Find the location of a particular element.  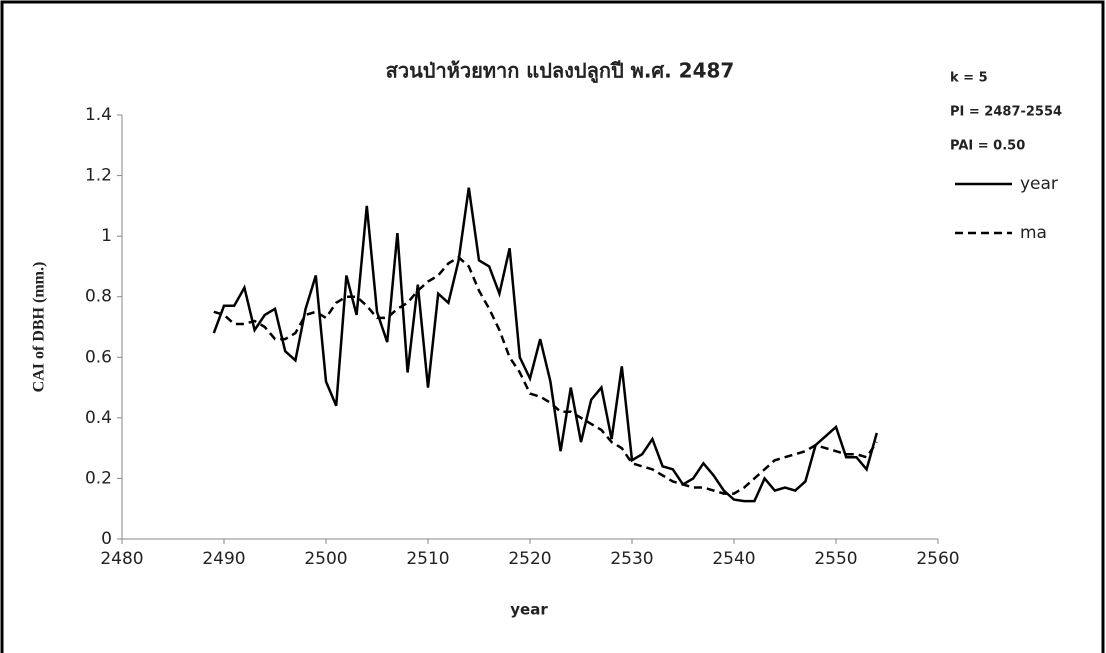

x-tick-label: 2540 is located at coordinates (733, 559).